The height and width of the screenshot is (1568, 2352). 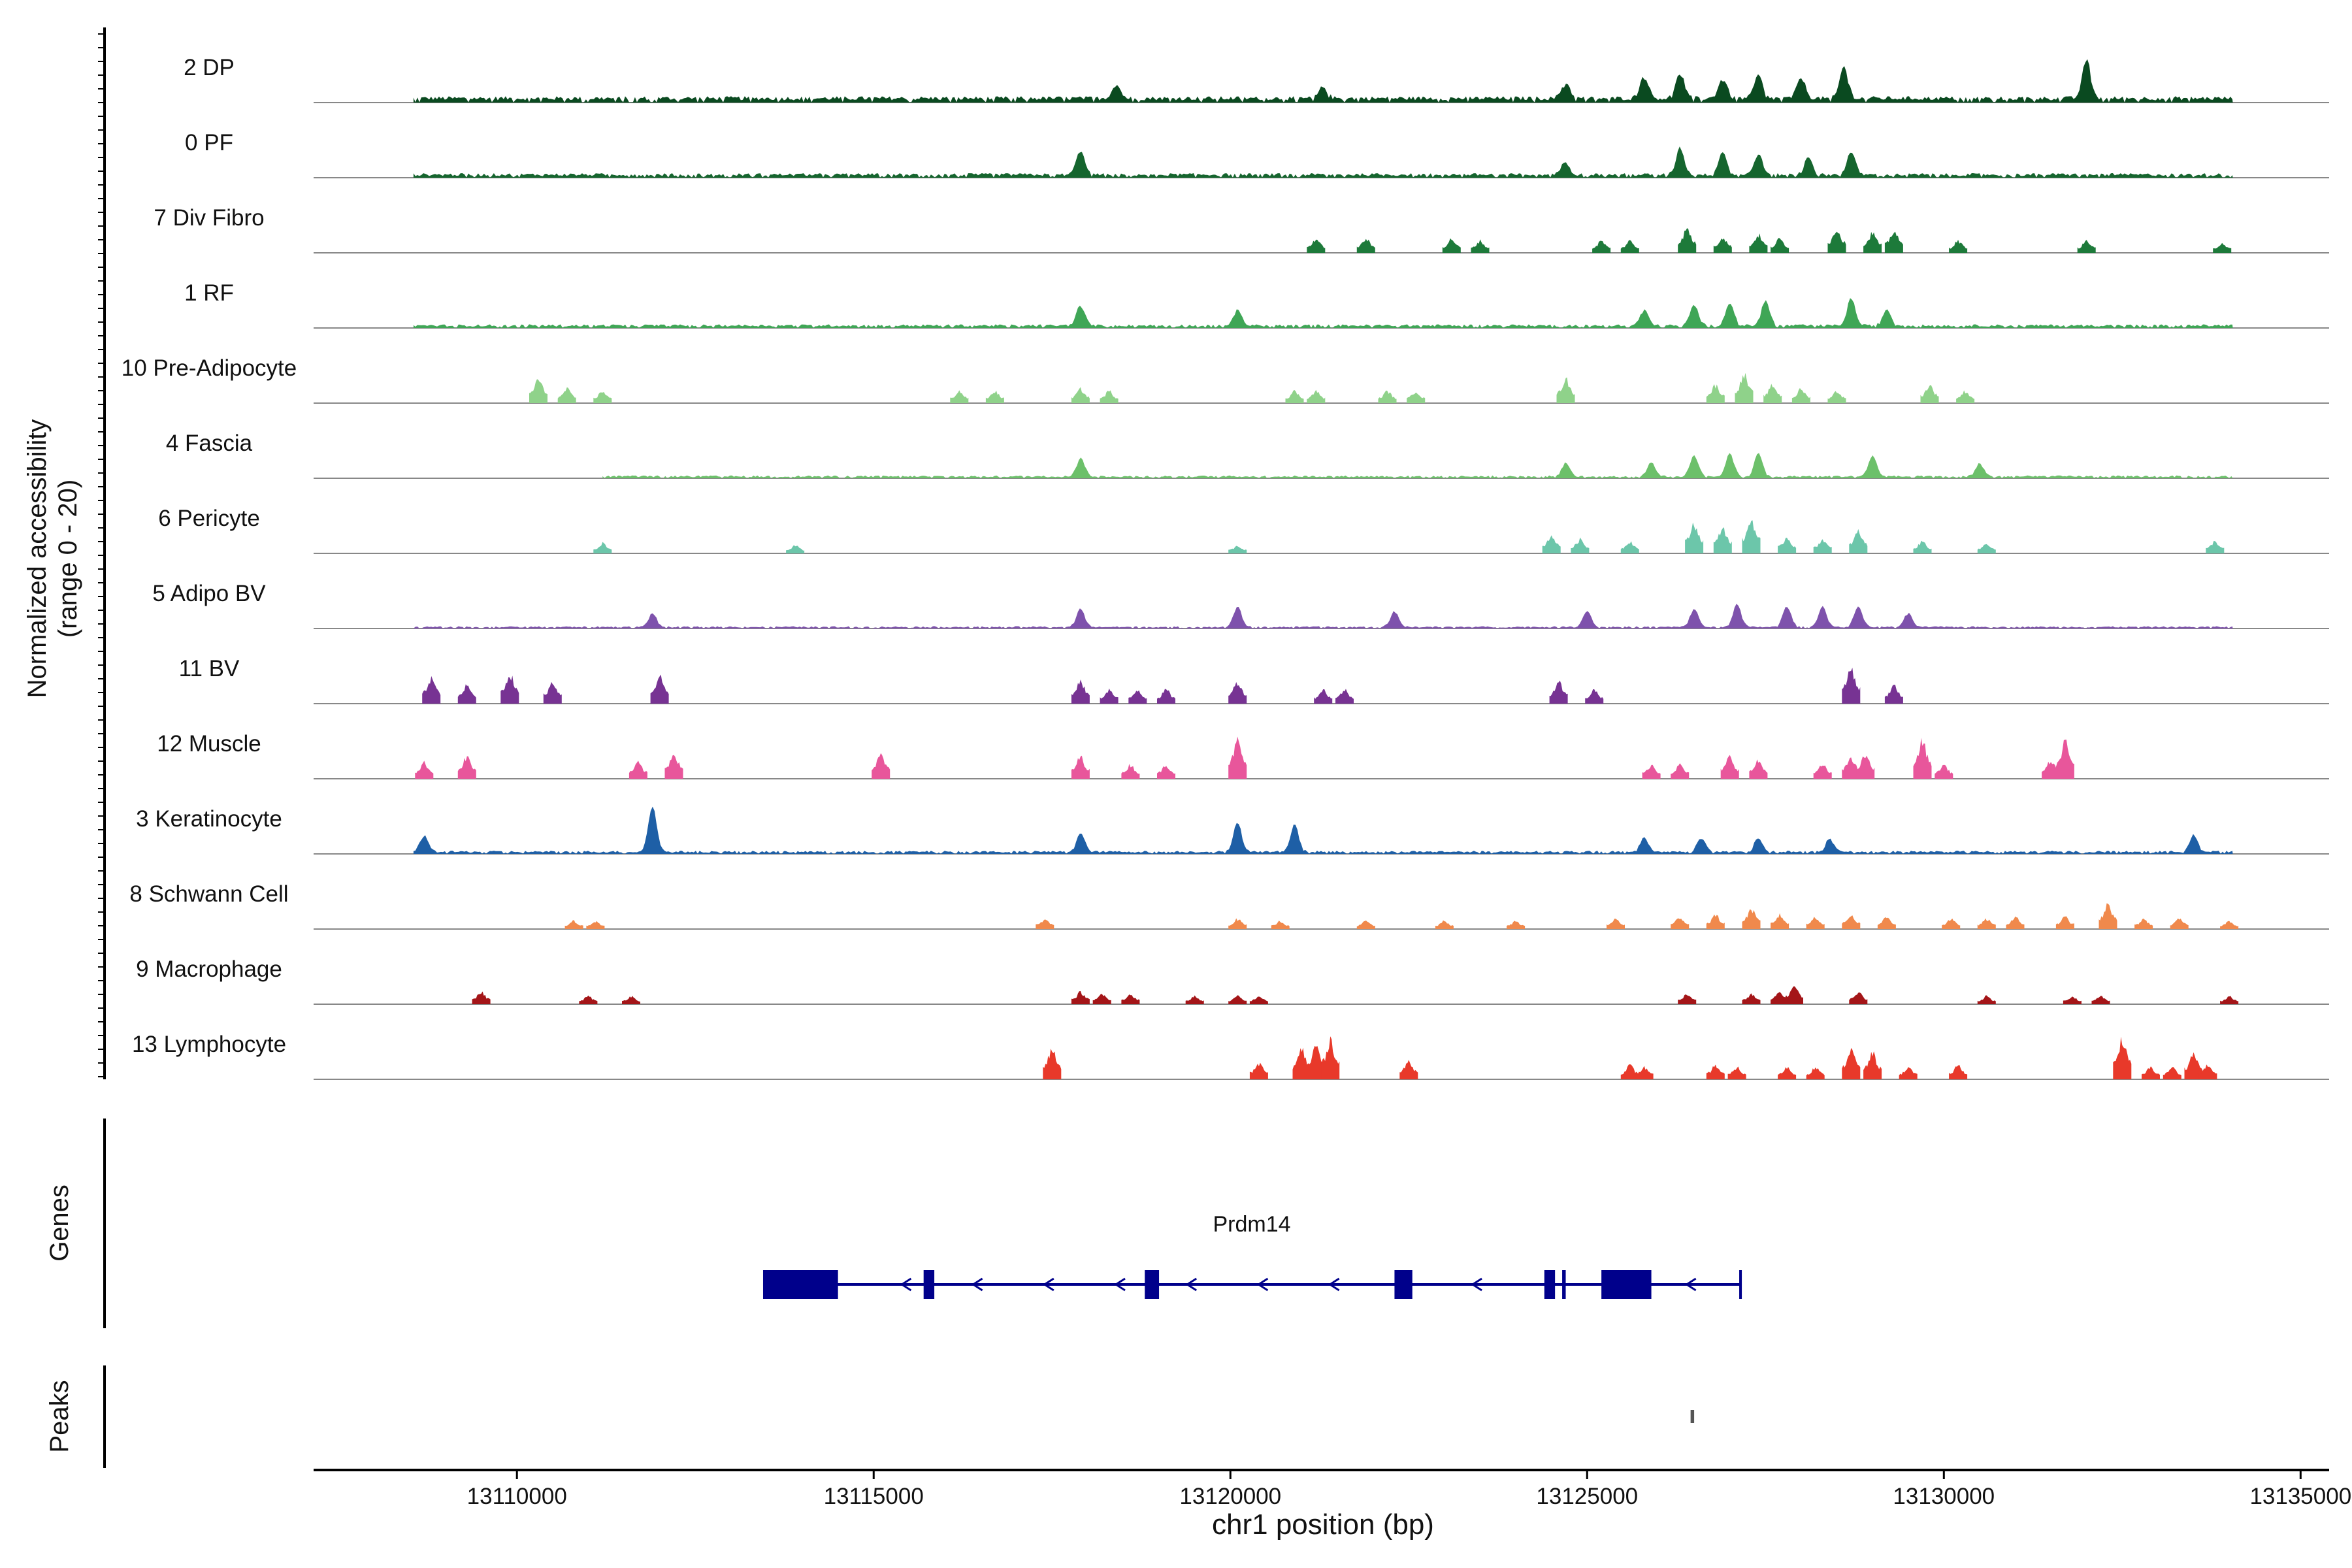 What do you see at coordinates (1230, 1056) in the screenshot?
I see `track-13-lymphocyte: 13 Lymphocyte` at bounding box center [1230, 1056].